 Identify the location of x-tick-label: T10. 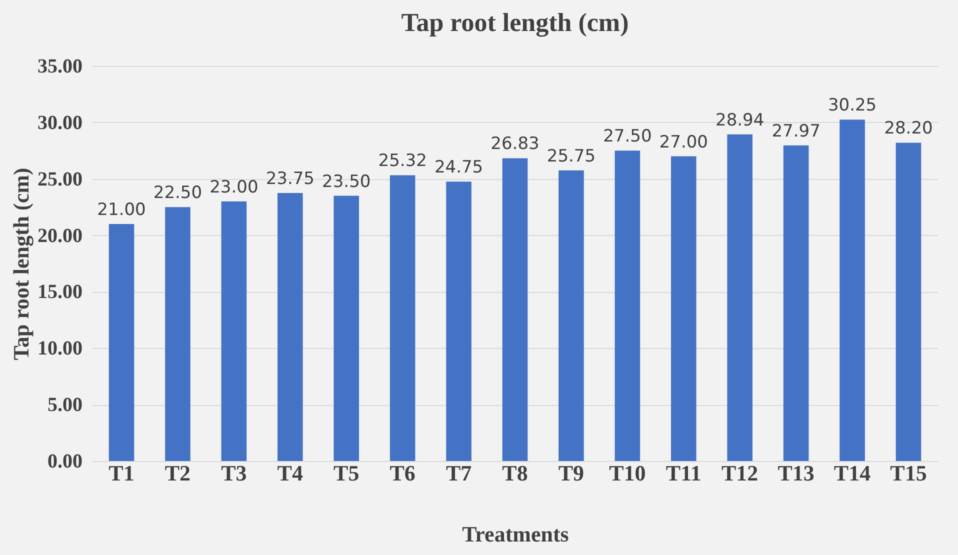
(627, 473).